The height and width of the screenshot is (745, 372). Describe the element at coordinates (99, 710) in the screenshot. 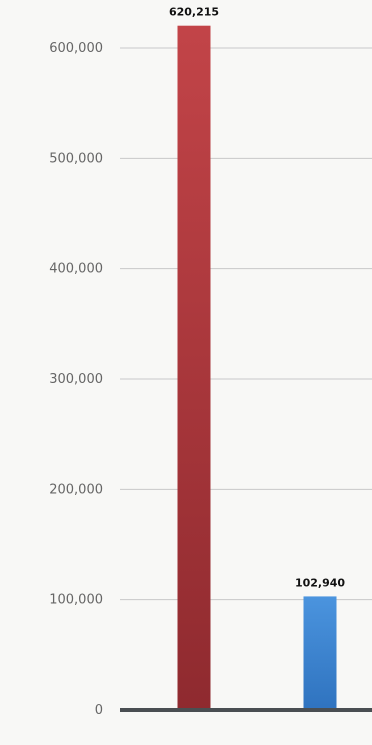

I see `y-tick-label: 0` at that location.